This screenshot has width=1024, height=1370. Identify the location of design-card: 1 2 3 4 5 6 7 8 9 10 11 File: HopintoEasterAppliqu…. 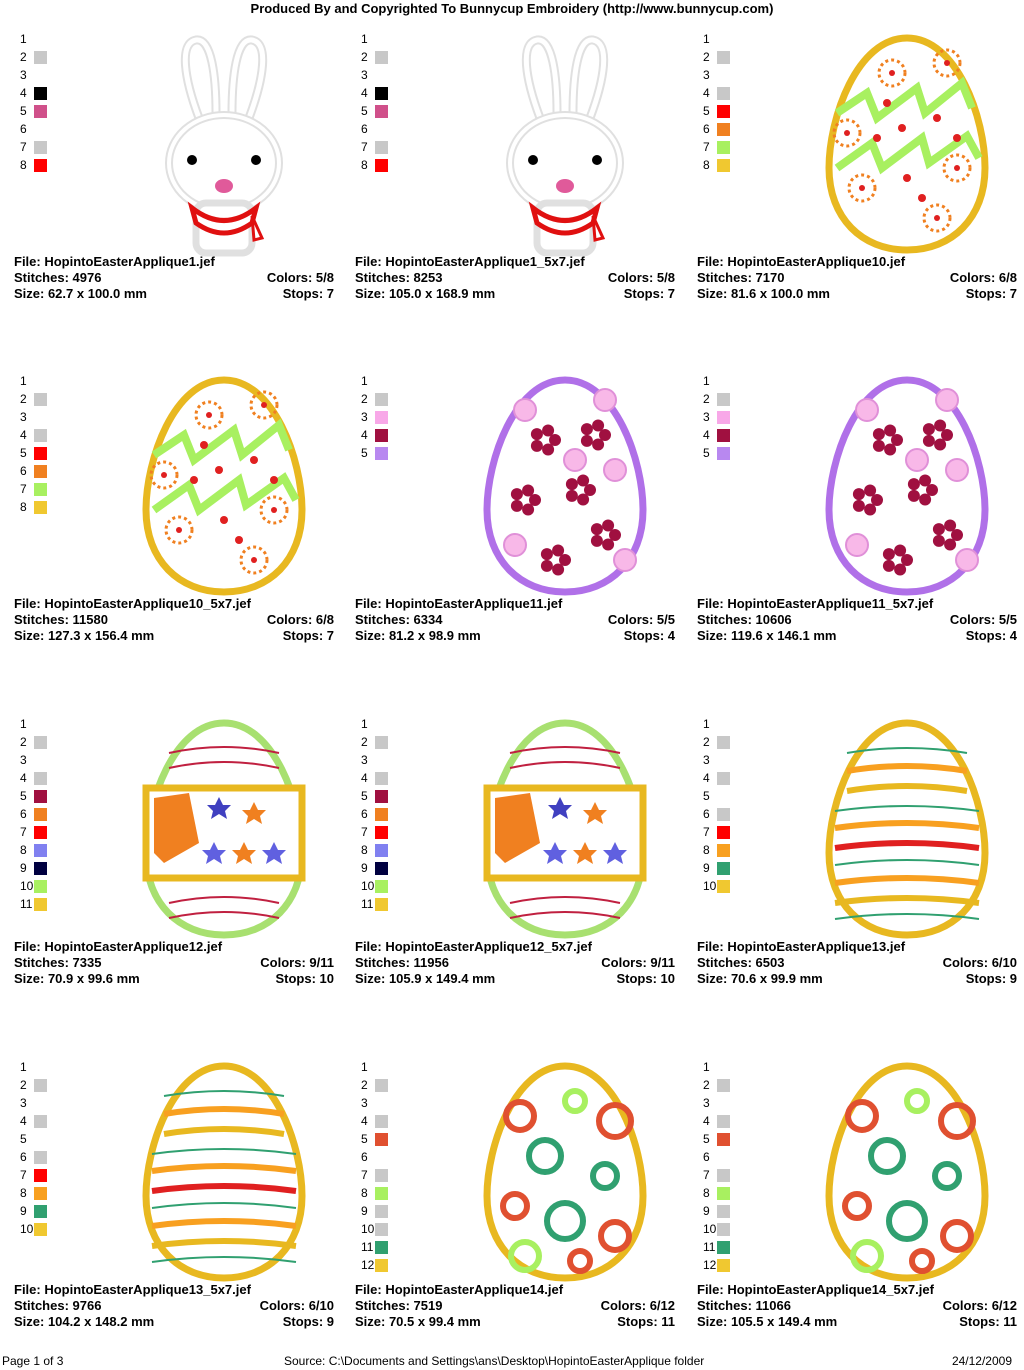
(179, 865).